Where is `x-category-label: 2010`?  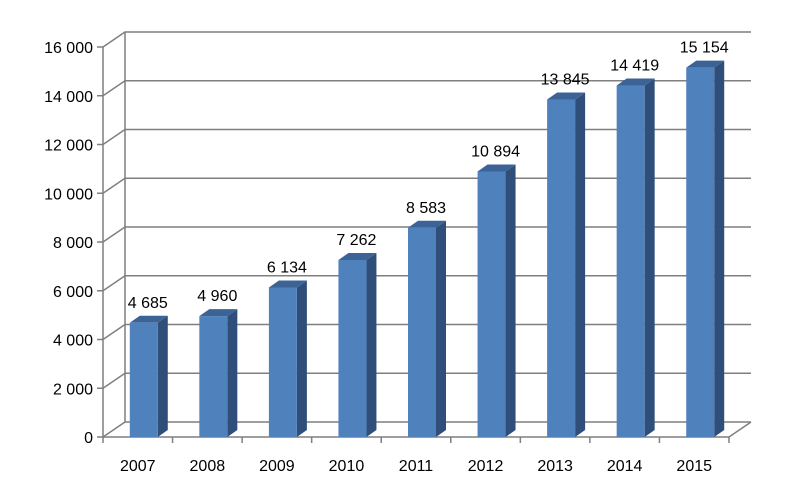
x-category-label: 2010 is located at coordinates (347, 466).